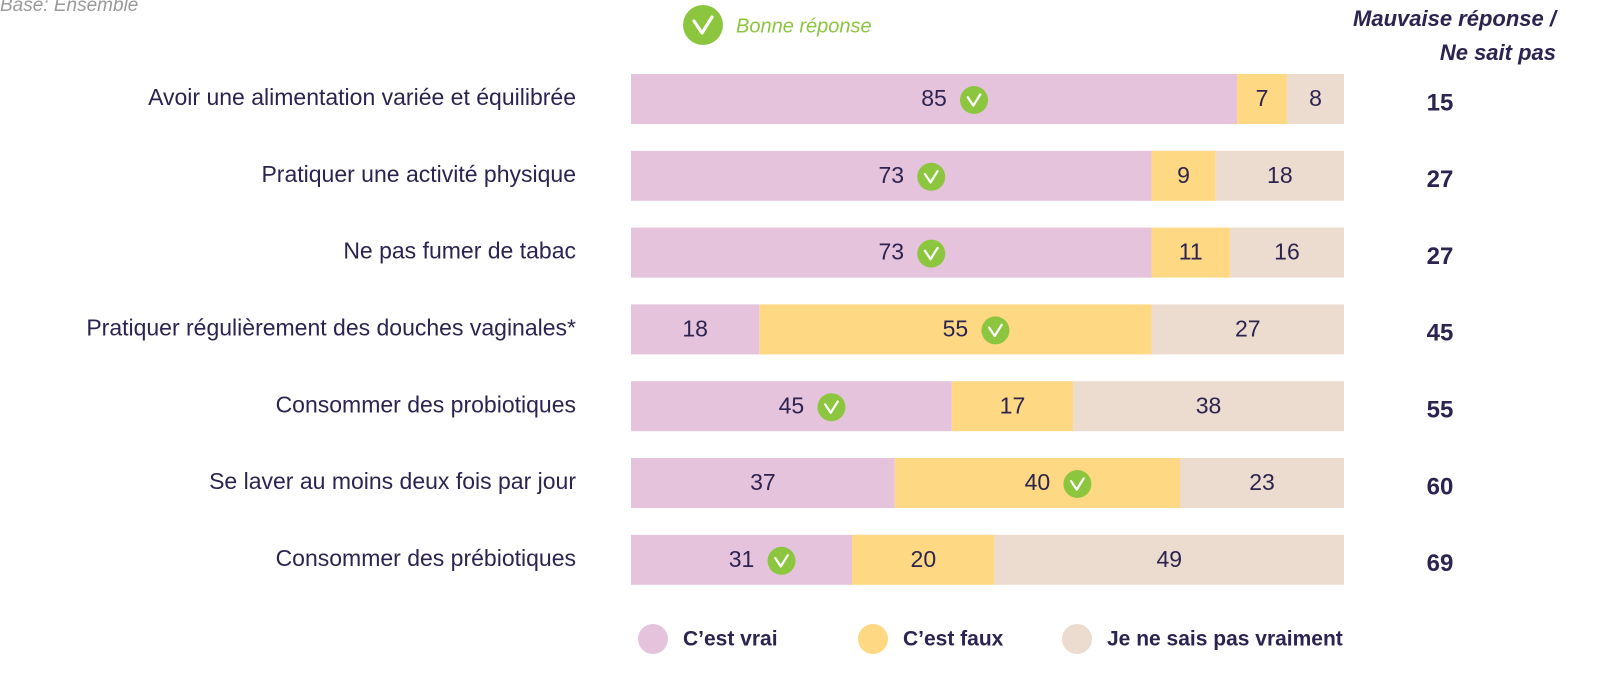 This screenshot has width=1624, height=675. I want to click on value-label: 9, so click(1183, 175).